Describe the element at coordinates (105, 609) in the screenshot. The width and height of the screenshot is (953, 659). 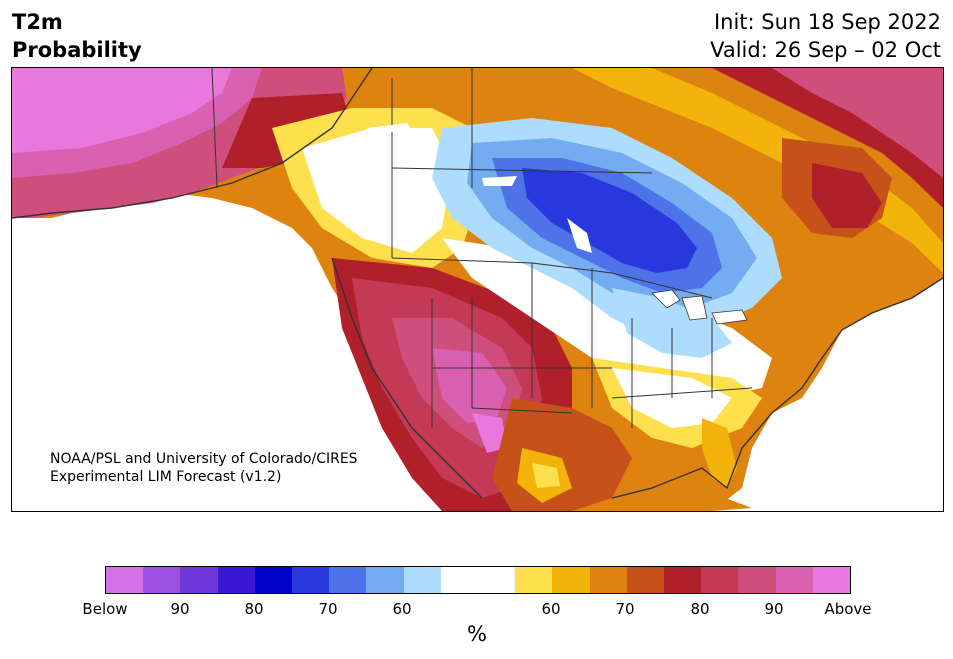
I see `colorbar-tick-label: Below` at that location.